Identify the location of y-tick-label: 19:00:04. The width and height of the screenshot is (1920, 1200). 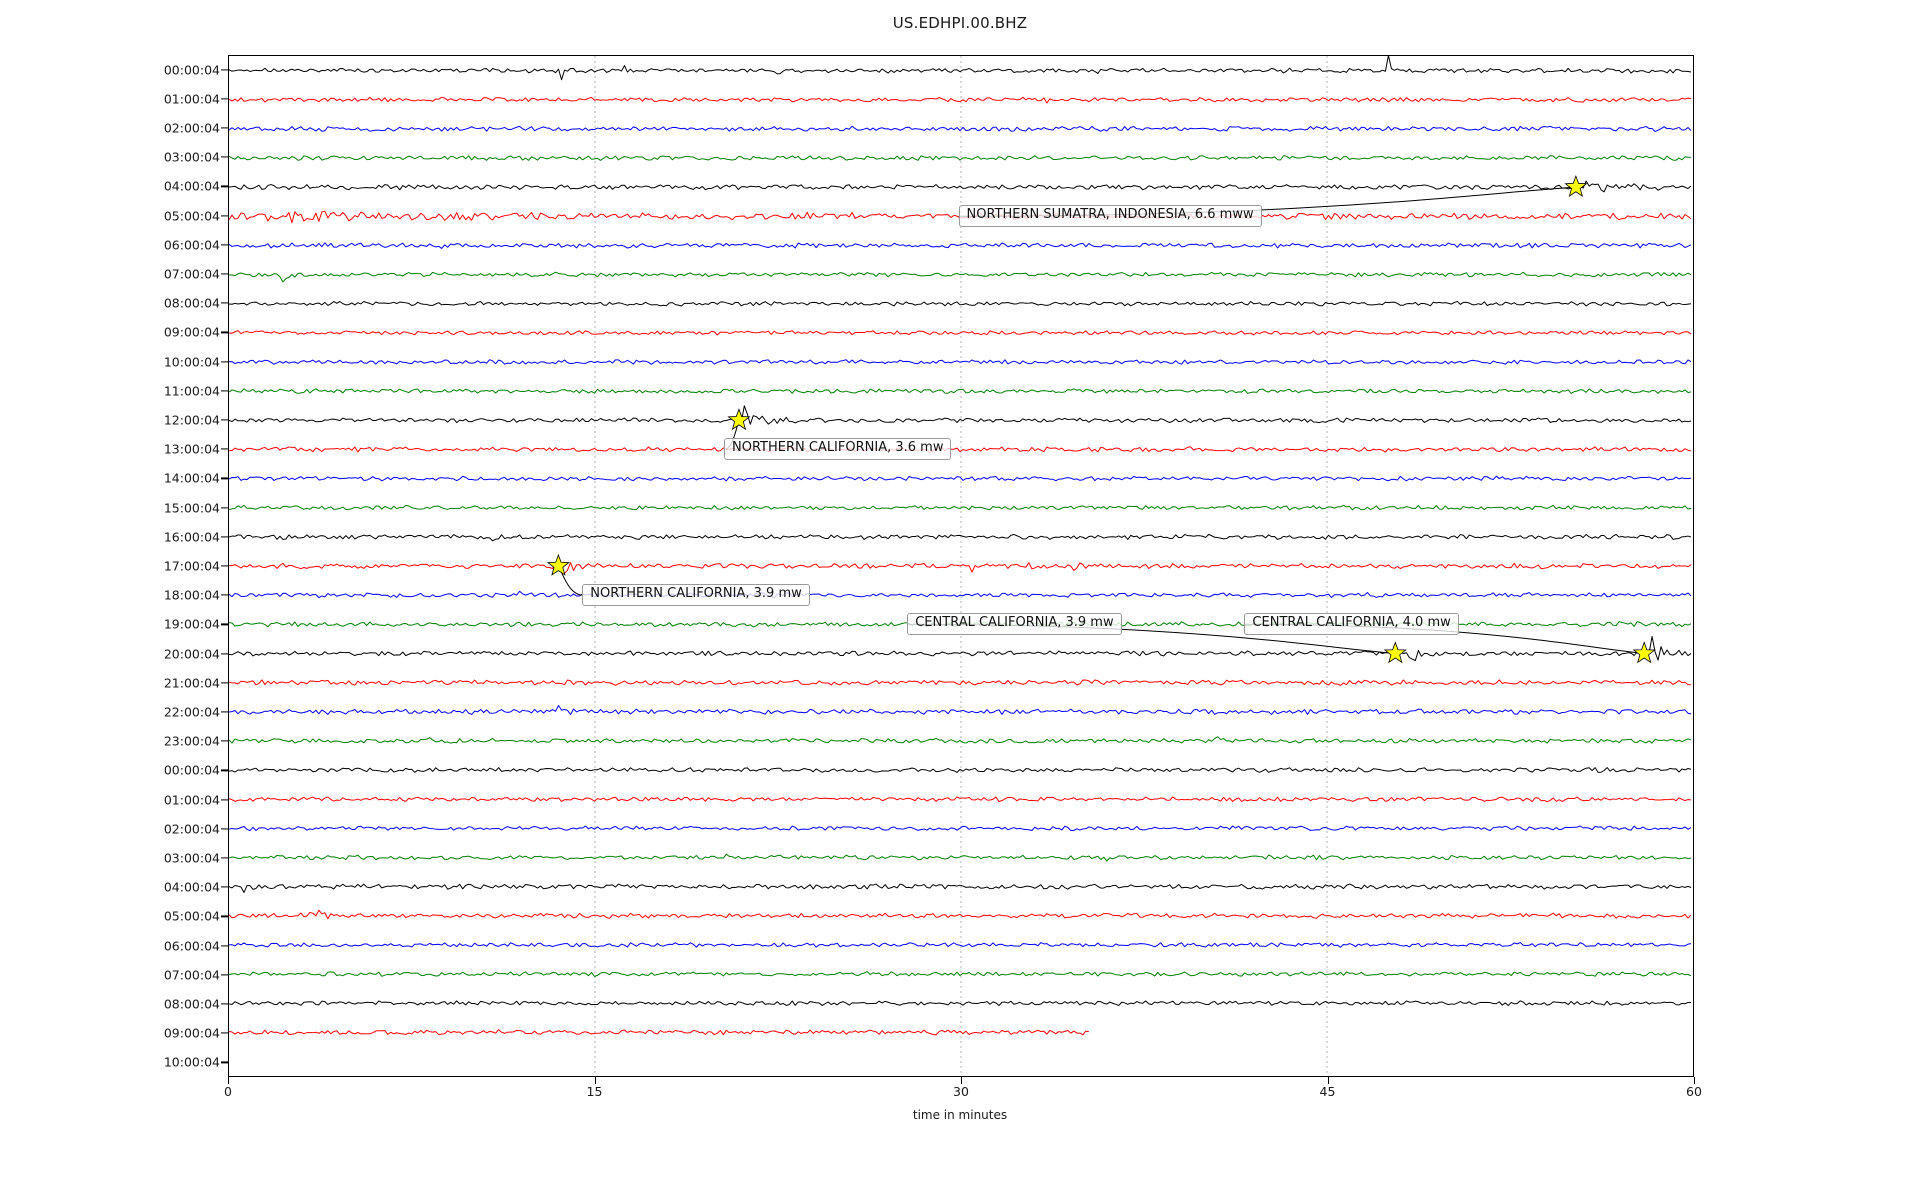
(191, 624).